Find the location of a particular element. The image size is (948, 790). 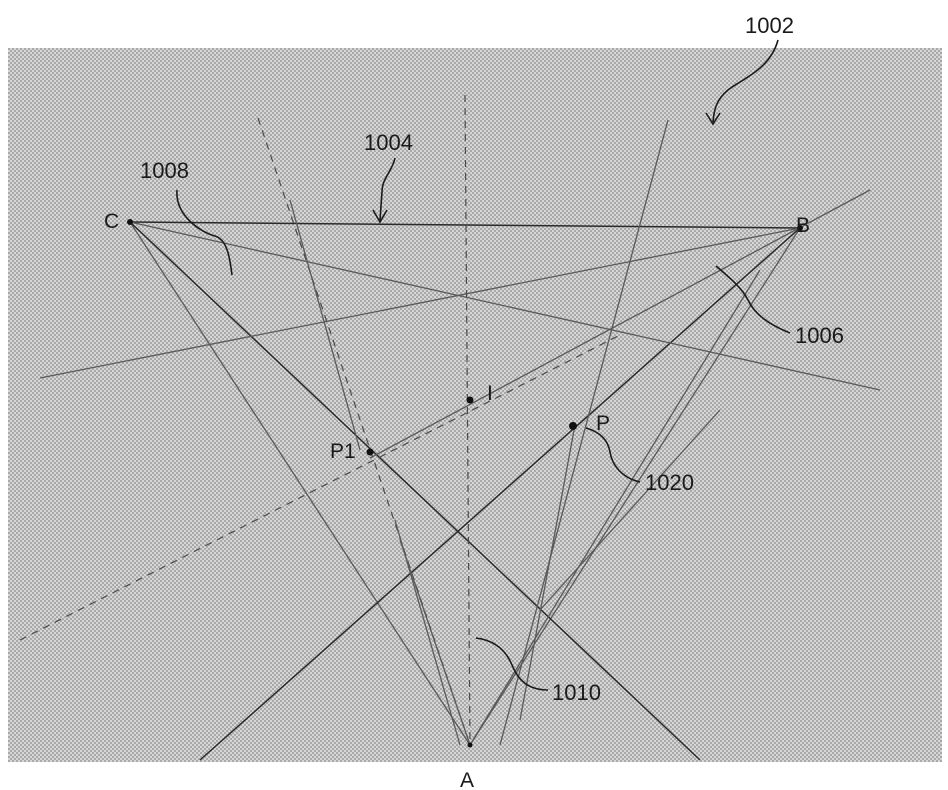

label-c: C is located at coordinates (111, 221).